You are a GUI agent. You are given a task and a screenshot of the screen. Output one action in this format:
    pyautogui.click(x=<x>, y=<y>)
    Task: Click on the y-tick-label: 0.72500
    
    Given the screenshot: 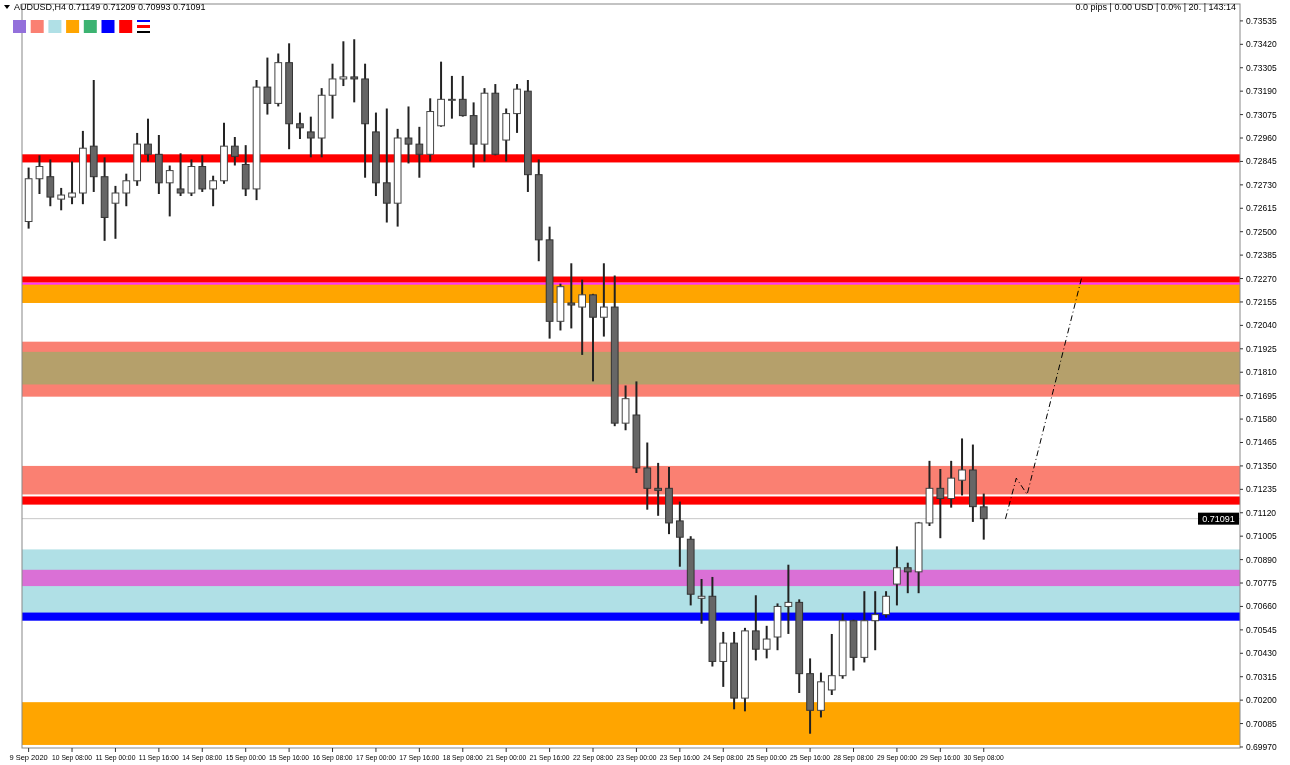 What is the action you would take?
    pyautogui.click(x=1261, y=231)
    